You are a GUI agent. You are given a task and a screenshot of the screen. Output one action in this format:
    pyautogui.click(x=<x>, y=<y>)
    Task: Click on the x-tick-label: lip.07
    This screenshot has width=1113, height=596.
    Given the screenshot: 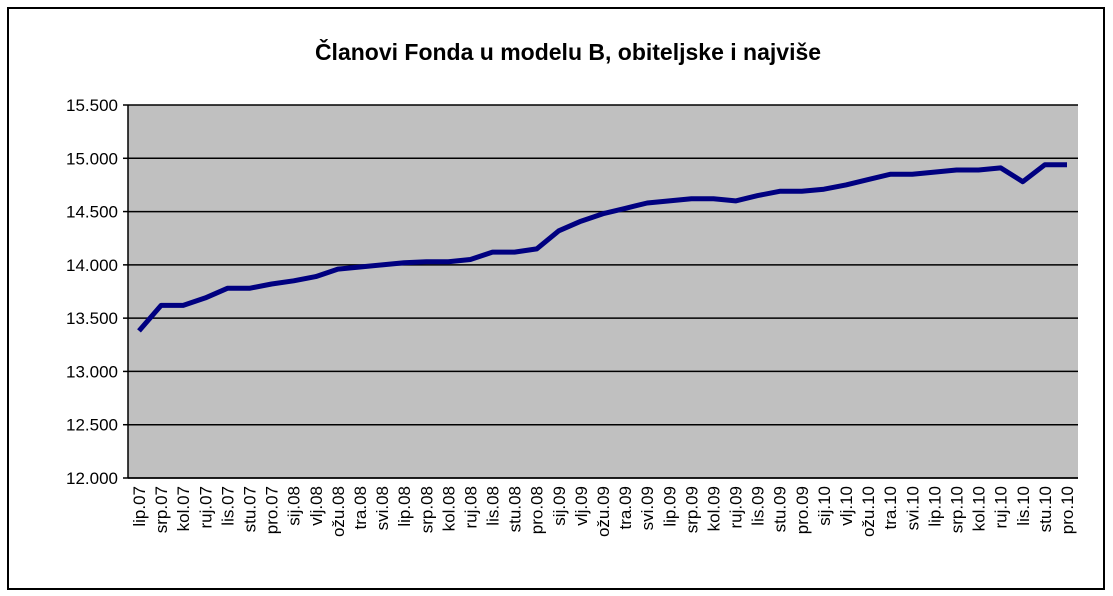 What is the action you would take?
    pyautogui.click(x=139, y=506)
    